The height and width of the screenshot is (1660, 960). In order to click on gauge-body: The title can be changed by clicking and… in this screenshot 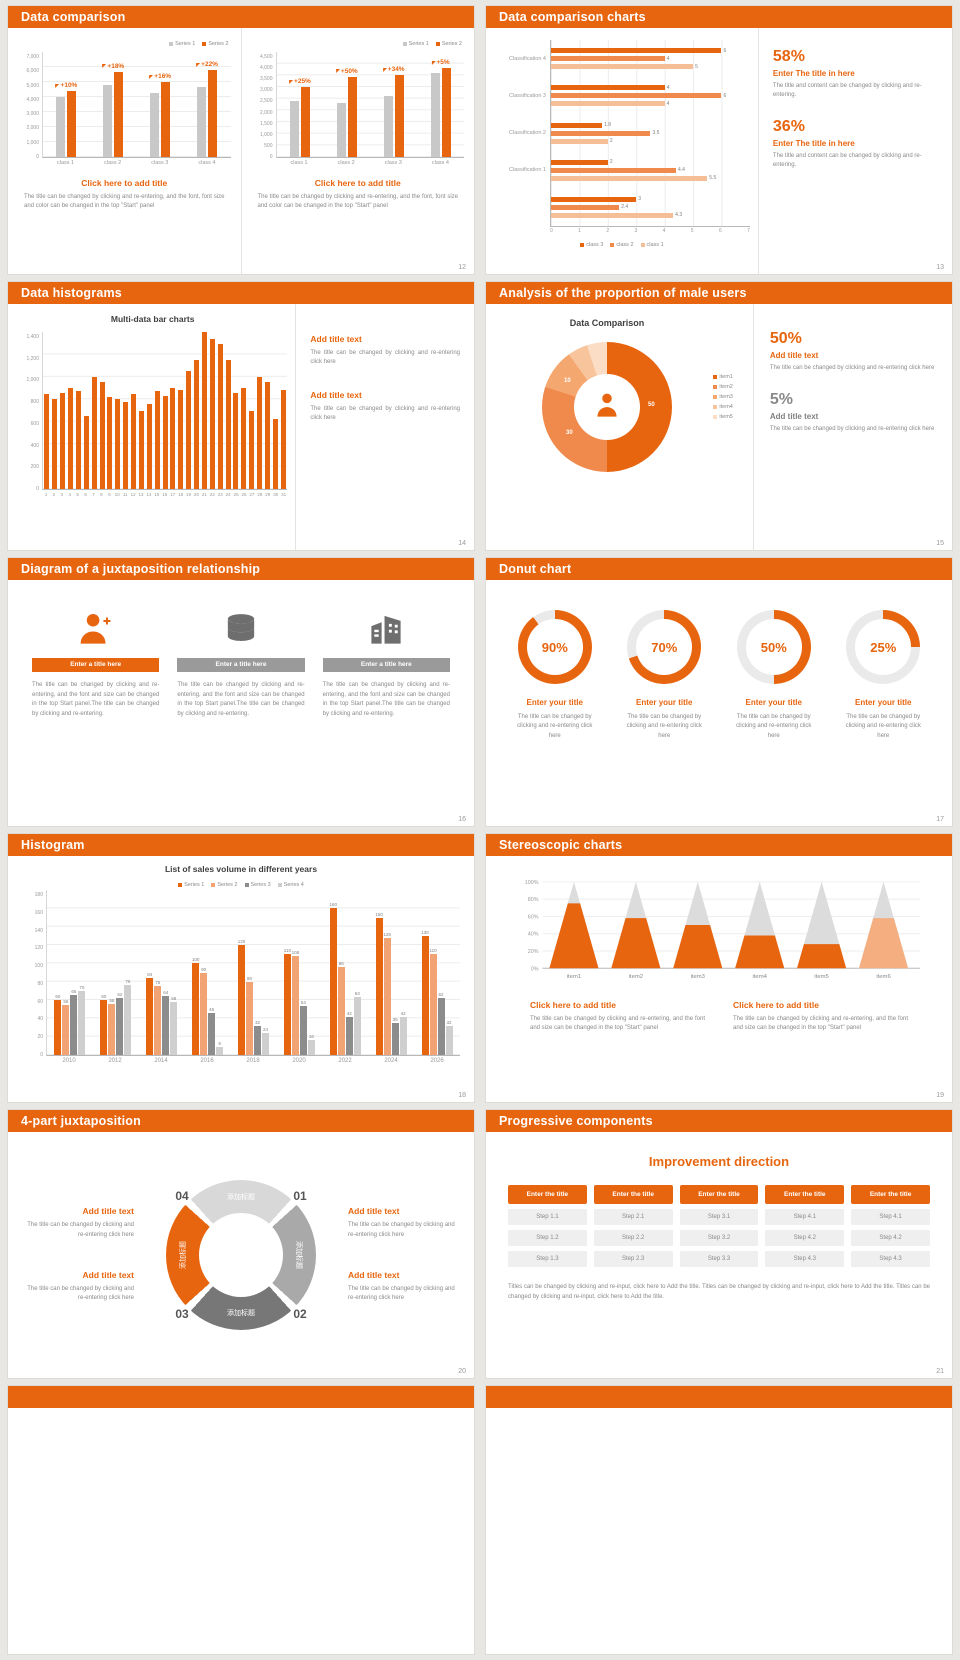, I will do `click(883, 726)`.